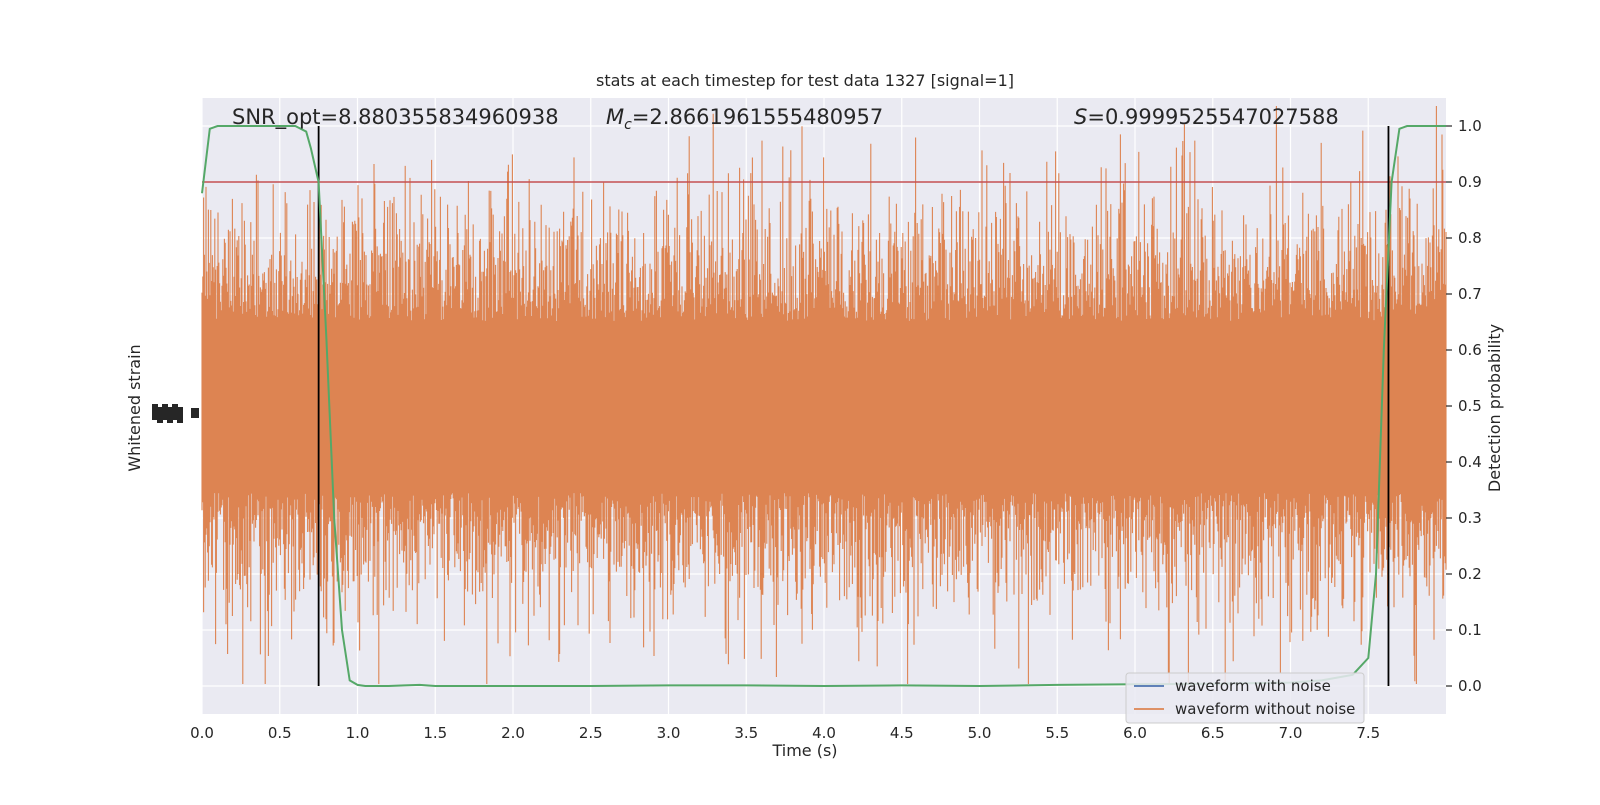  Describe the element at coordinates (1253, 686) in the screenshot. I see `legend-label-with-noise: waveform with noise` at that location.